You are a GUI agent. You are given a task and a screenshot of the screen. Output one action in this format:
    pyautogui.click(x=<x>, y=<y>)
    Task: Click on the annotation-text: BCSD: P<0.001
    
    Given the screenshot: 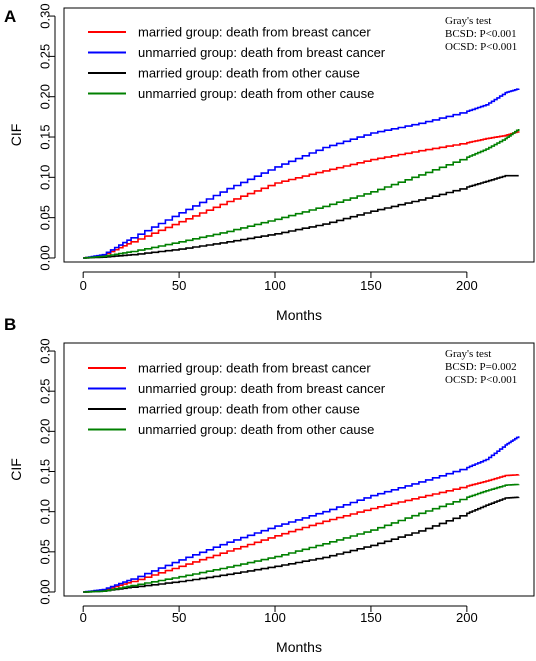 What is the action you would take?
    pyautogui.click(x=481, y=34)
    